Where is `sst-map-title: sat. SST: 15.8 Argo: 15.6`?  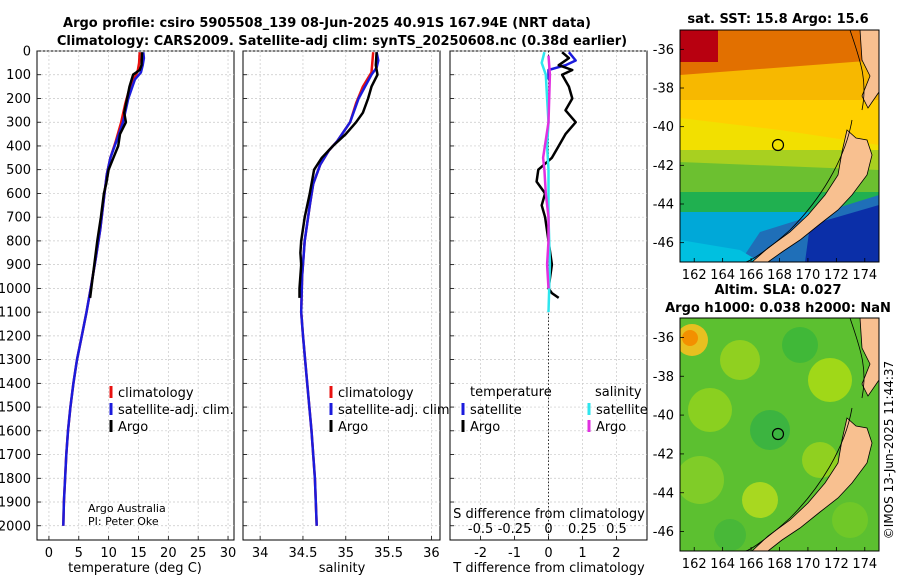 sst-map-title: sat. SST: 15.8 Argo: 15.6 is located at coordinates (777, 19).